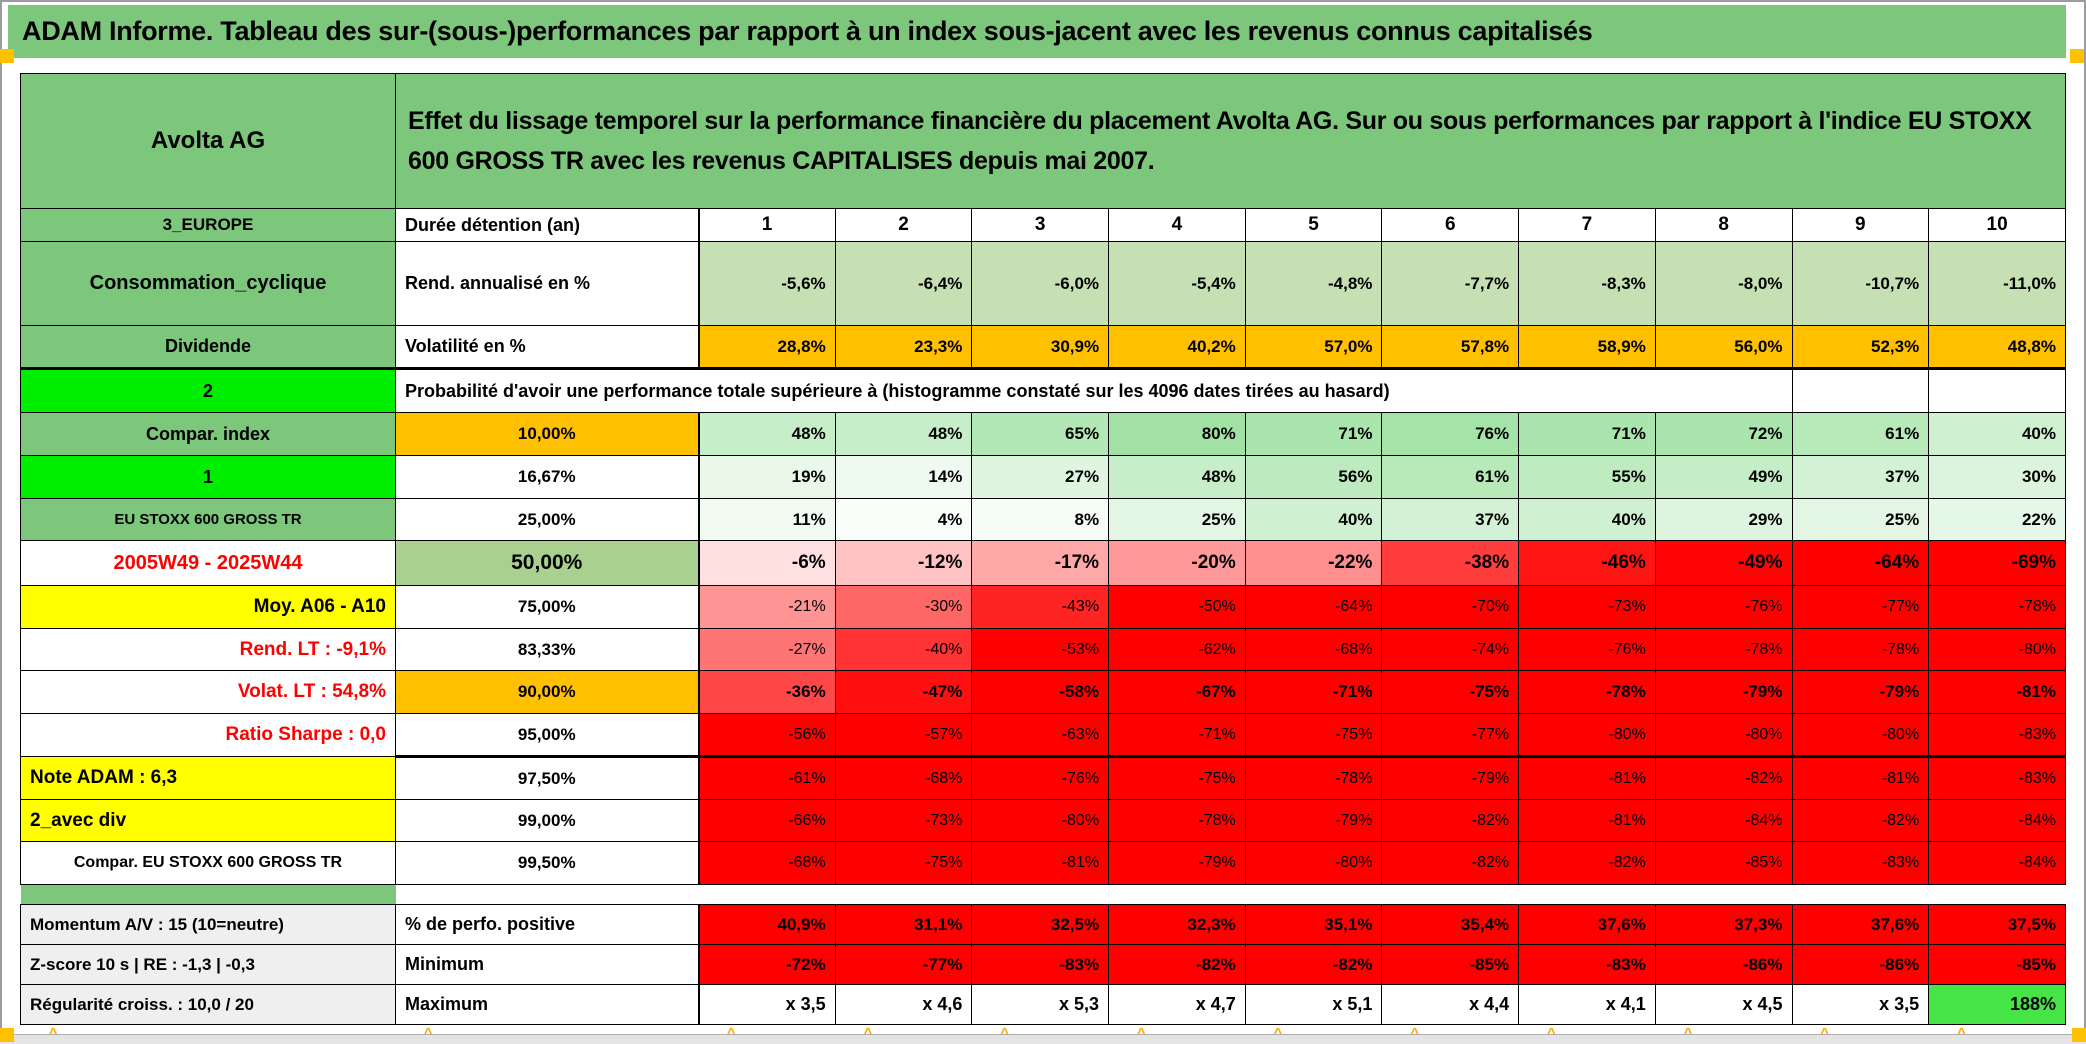 Image resolution: width=2086 pixels, height=1044 pixels. Describe the element at coordinates (547, 1004) in the screenshot. I see `maximum-header-cell: Maximum` at that location.